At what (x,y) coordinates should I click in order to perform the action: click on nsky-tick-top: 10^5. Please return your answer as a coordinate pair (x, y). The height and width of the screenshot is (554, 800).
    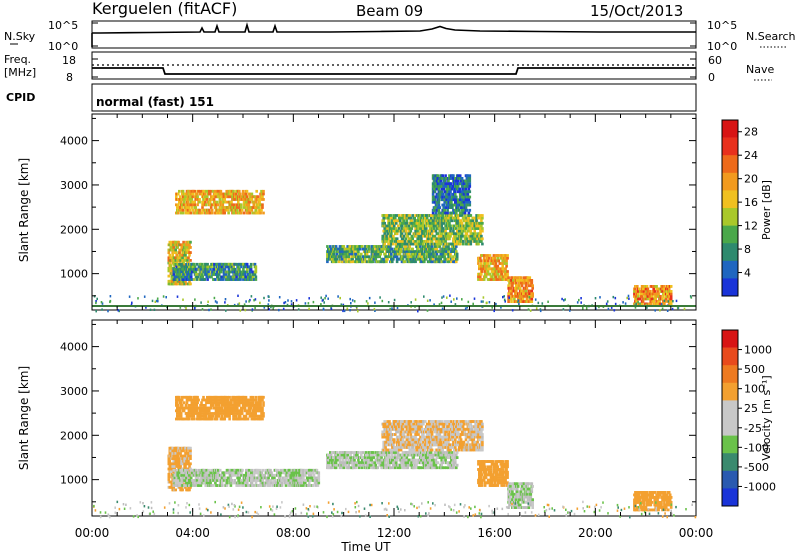
    Looking at the image, I should click on (63, 25).